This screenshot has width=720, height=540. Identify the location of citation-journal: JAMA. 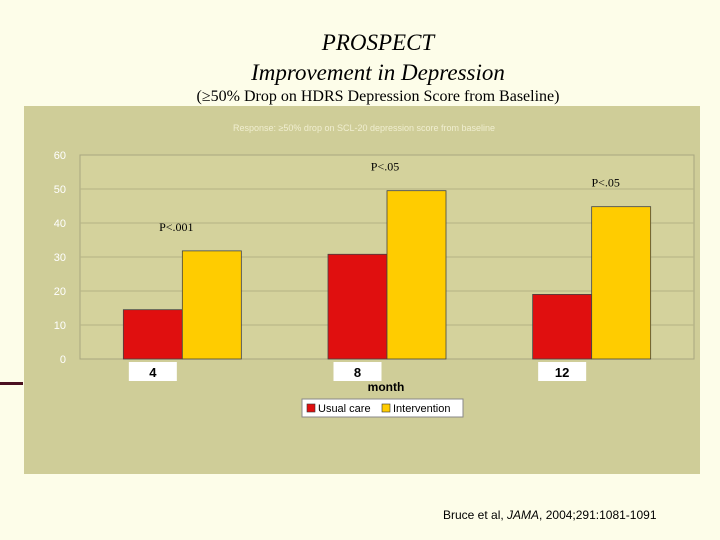
(523, 515).